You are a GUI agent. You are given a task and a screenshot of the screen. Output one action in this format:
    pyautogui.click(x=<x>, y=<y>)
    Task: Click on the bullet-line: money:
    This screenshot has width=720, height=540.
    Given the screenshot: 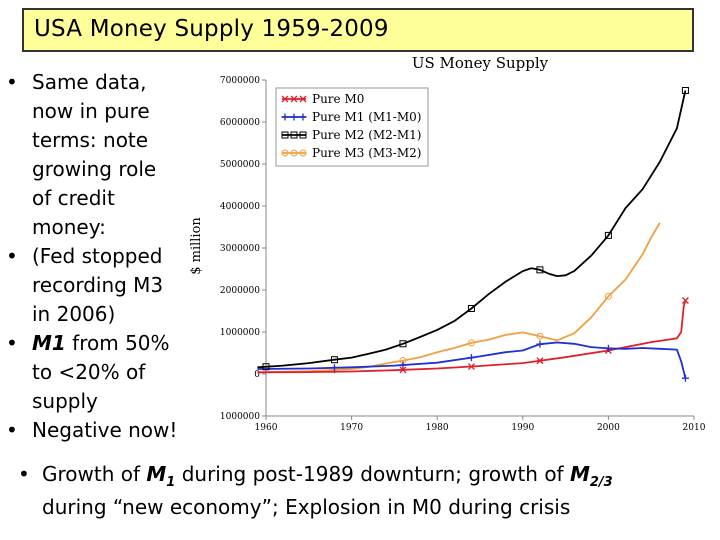 What is the action you would take?
    pyautogui.click(x=69, y=227)
    